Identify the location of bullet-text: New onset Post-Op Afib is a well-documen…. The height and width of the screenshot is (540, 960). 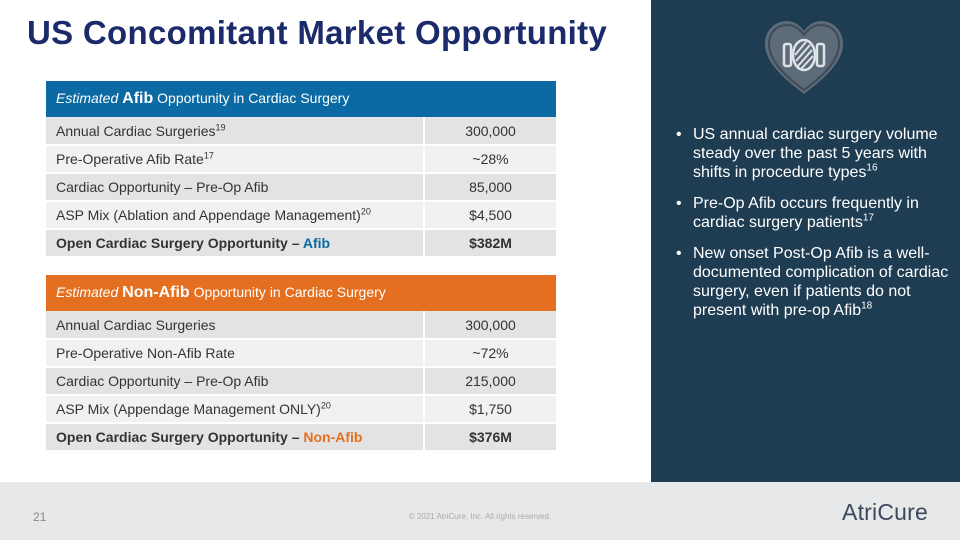
(821, 282).